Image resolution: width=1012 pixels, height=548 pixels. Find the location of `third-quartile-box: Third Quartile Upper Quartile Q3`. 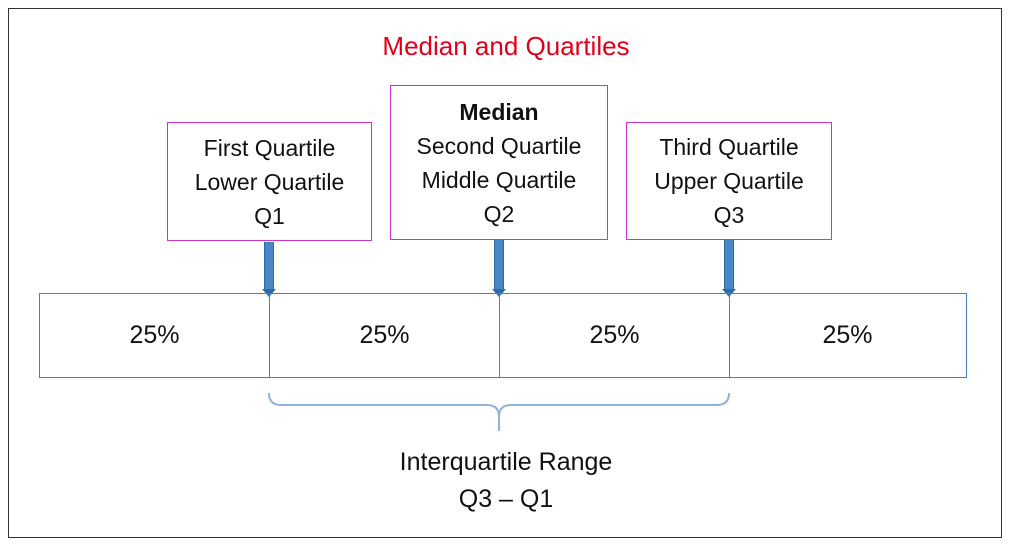

third-quartile-box: Third Quartile Upper Quartile Q3 is located at coordinates (729, 181).